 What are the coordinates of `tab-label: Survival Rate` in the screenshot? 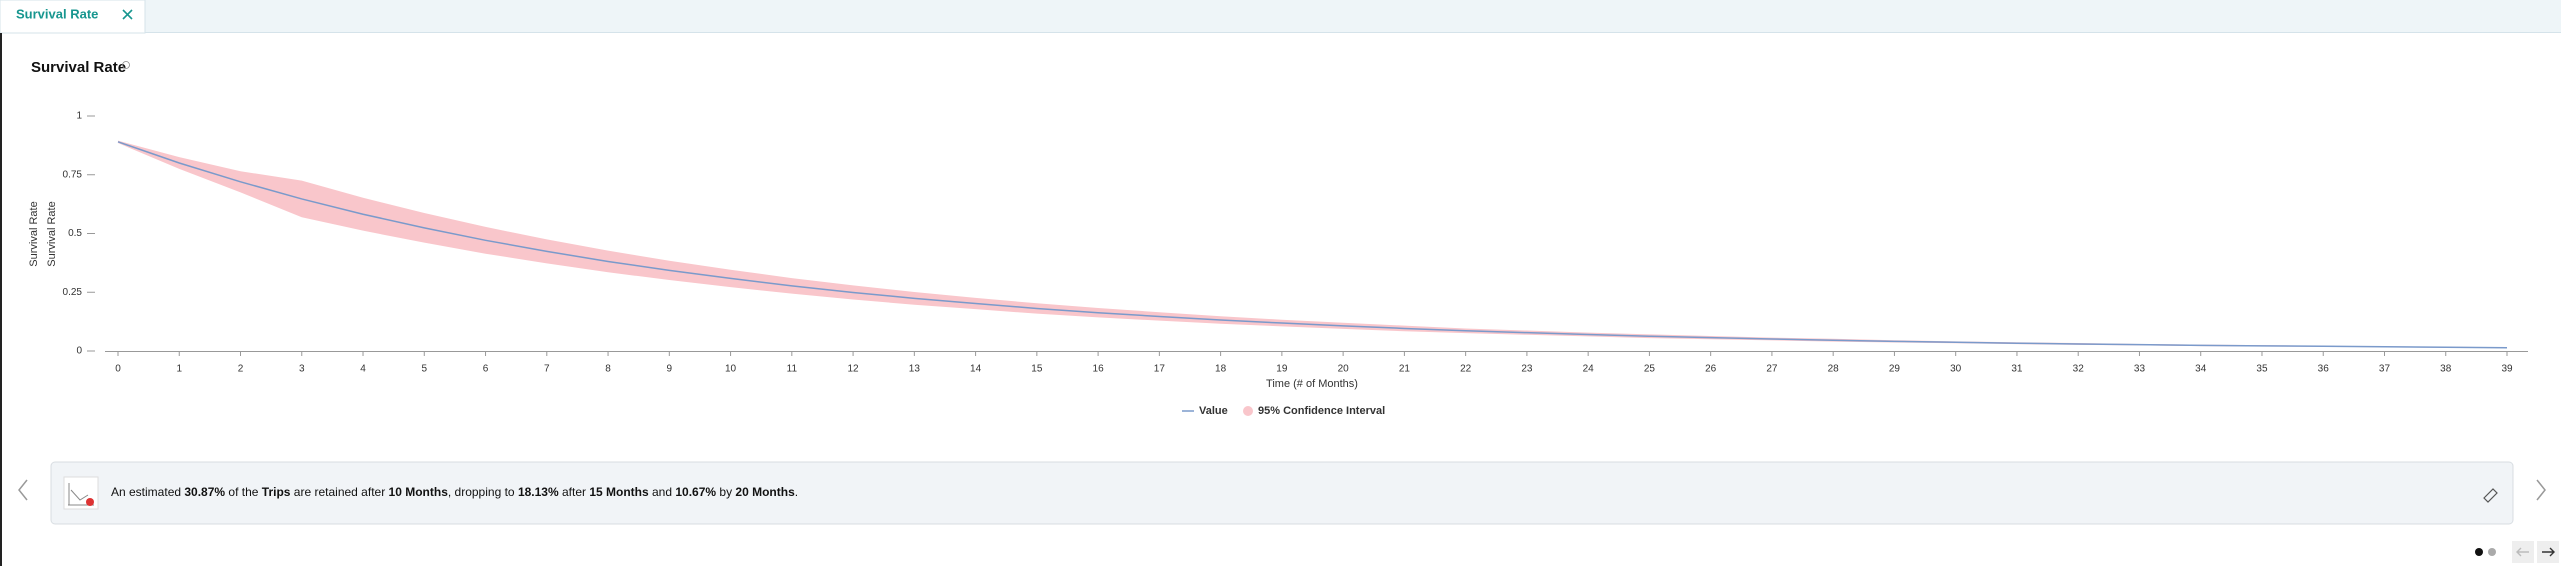 It's located at (57, 13).